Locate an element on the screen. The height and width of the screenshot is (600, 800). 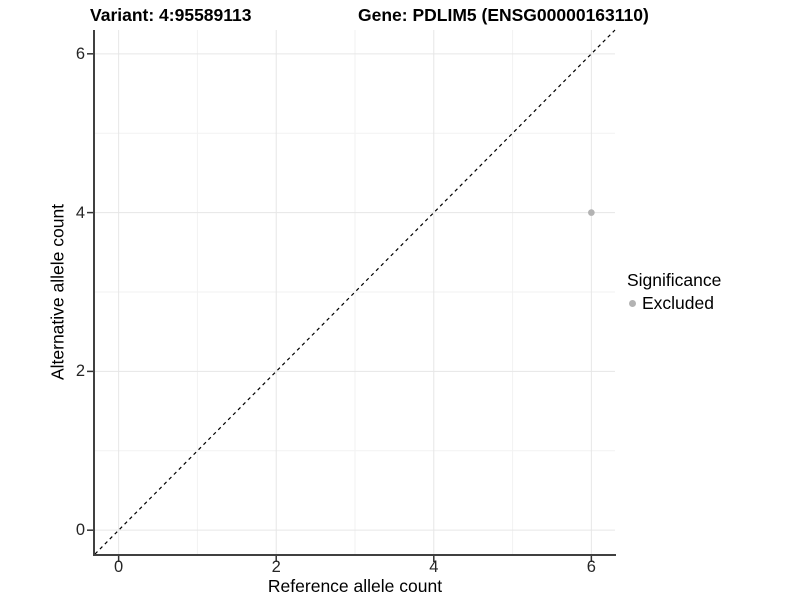
x-tick-label: 0 is located at coordinates (119, 567).